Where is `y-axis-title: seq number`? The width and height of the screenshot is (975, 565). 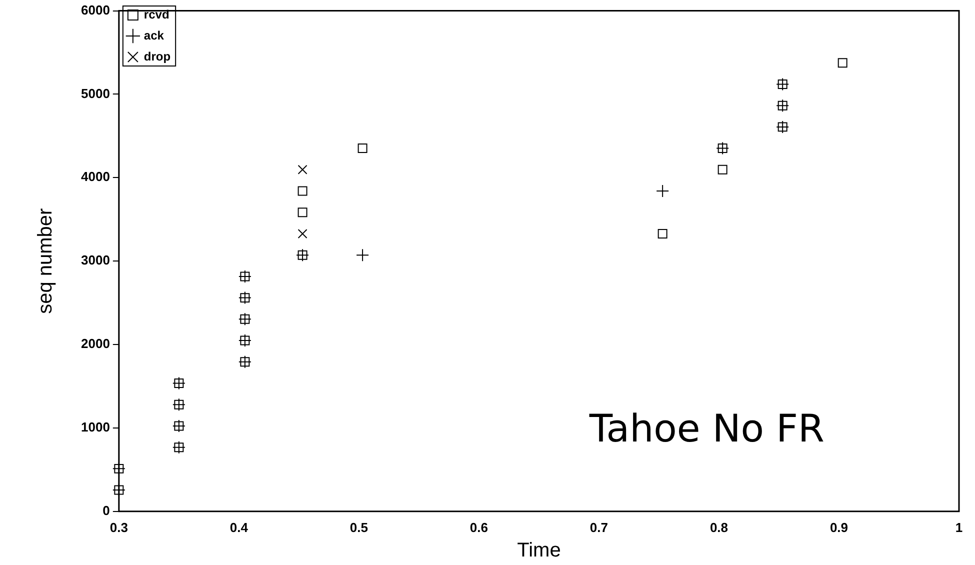 y-axis-title: seq number is located at coordinates (45, 261).